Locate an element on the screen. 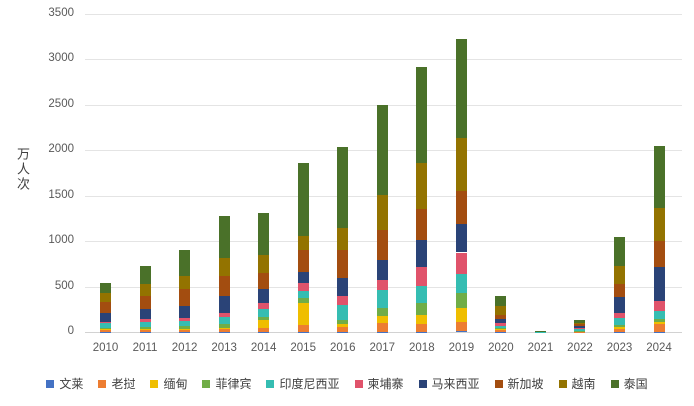 The image size is (694, 406). y-tick-label: 1000 is located at coordinates (61, 240).